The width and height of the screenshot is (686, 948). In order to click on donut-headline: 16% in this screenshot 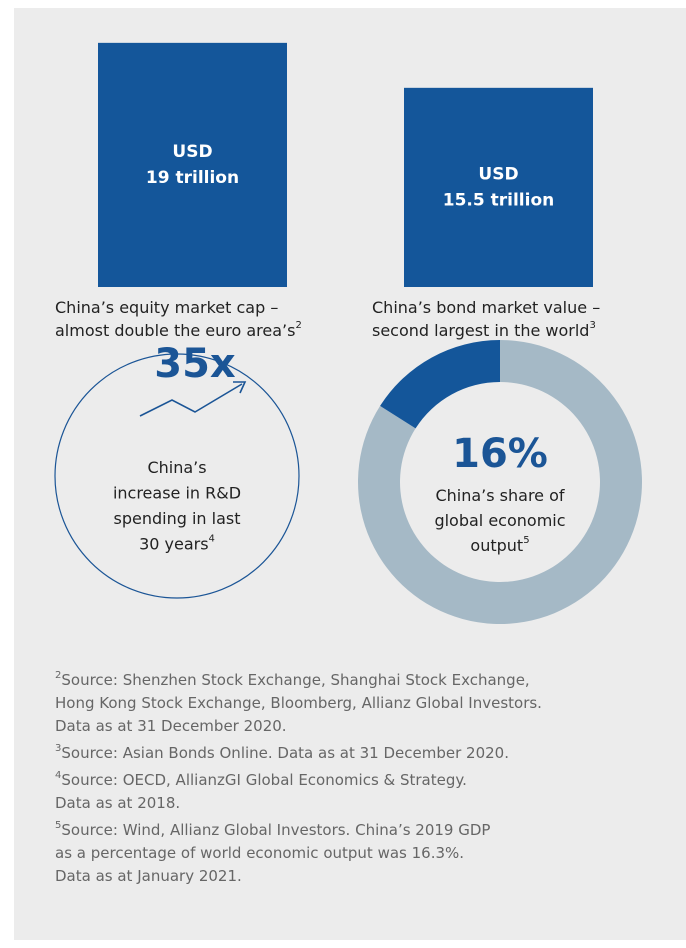, I will do `click(500, 454)`.